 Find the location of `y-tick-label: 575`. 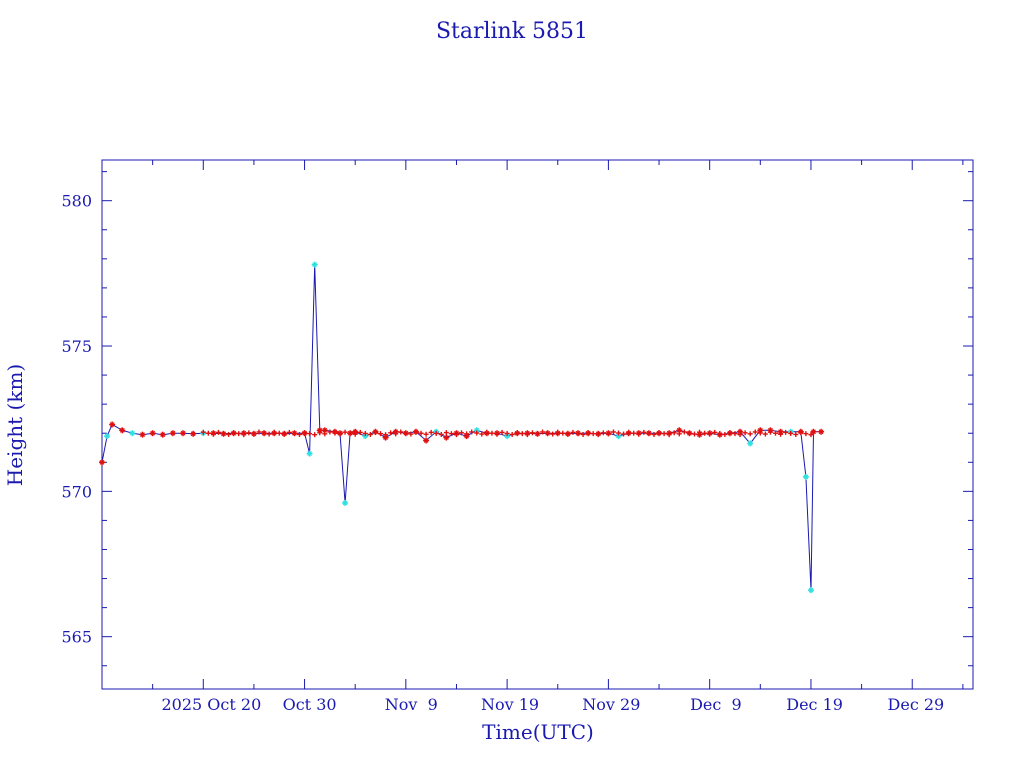

y-tick-label: 575 is located at coordinates (76, 346).